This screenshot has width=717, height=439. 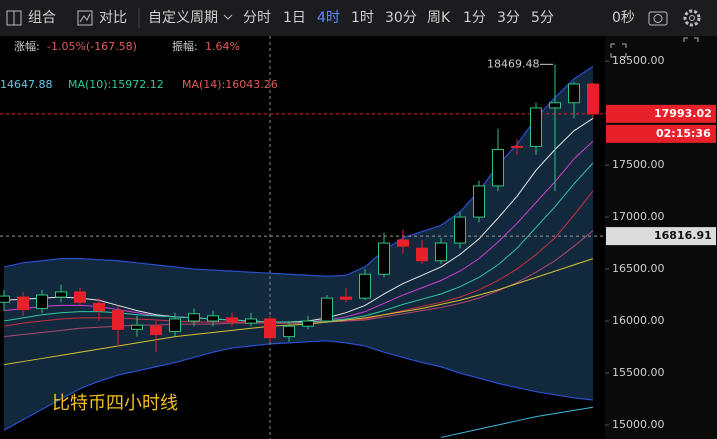 What do you see at coordinates (328, 18) in the screenshot?
I see `period-button: 4时` at bounding box center [328, 18].